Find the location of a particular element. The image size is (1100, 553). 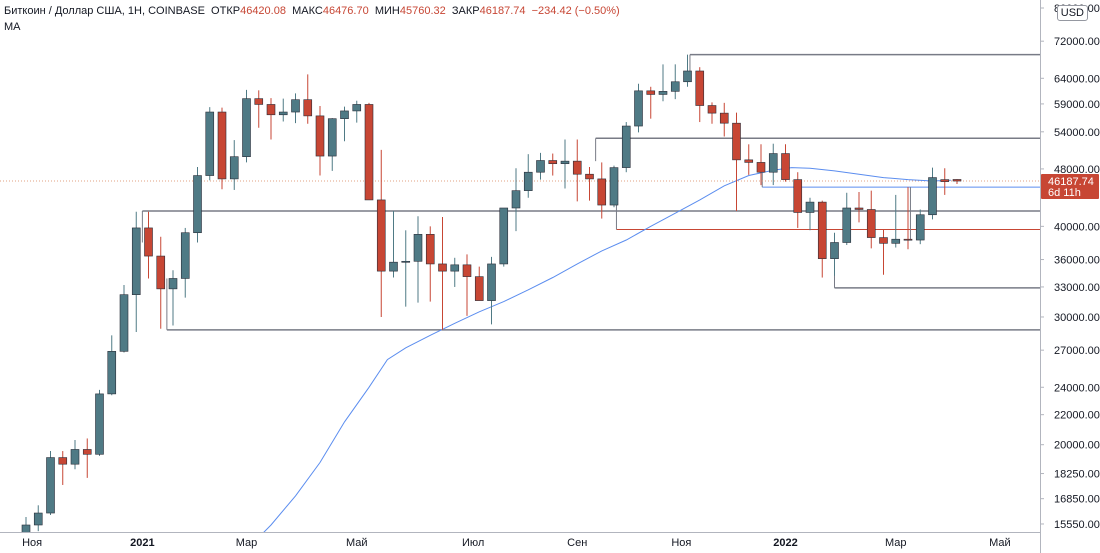

y-tick-label: 24000.00 is located at coordinates (1077, 388).